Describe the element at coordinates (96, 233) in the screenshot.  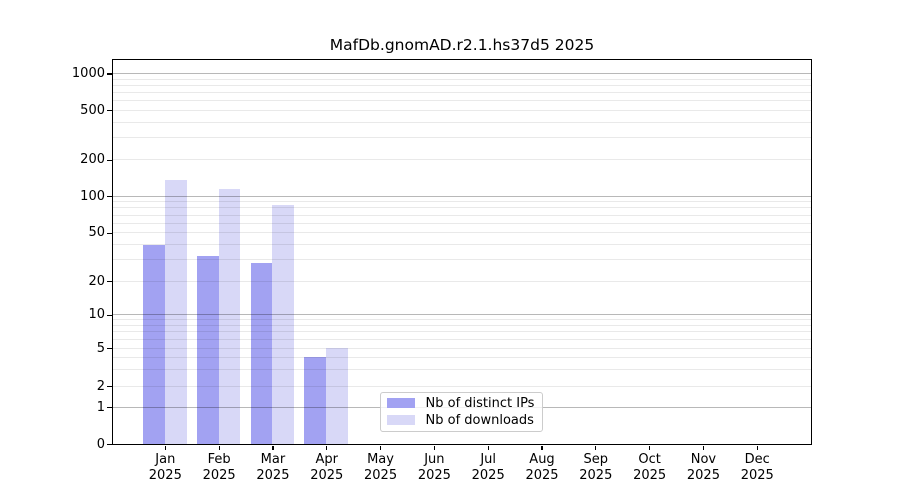
I see `y-tick-label: 50` at that location.